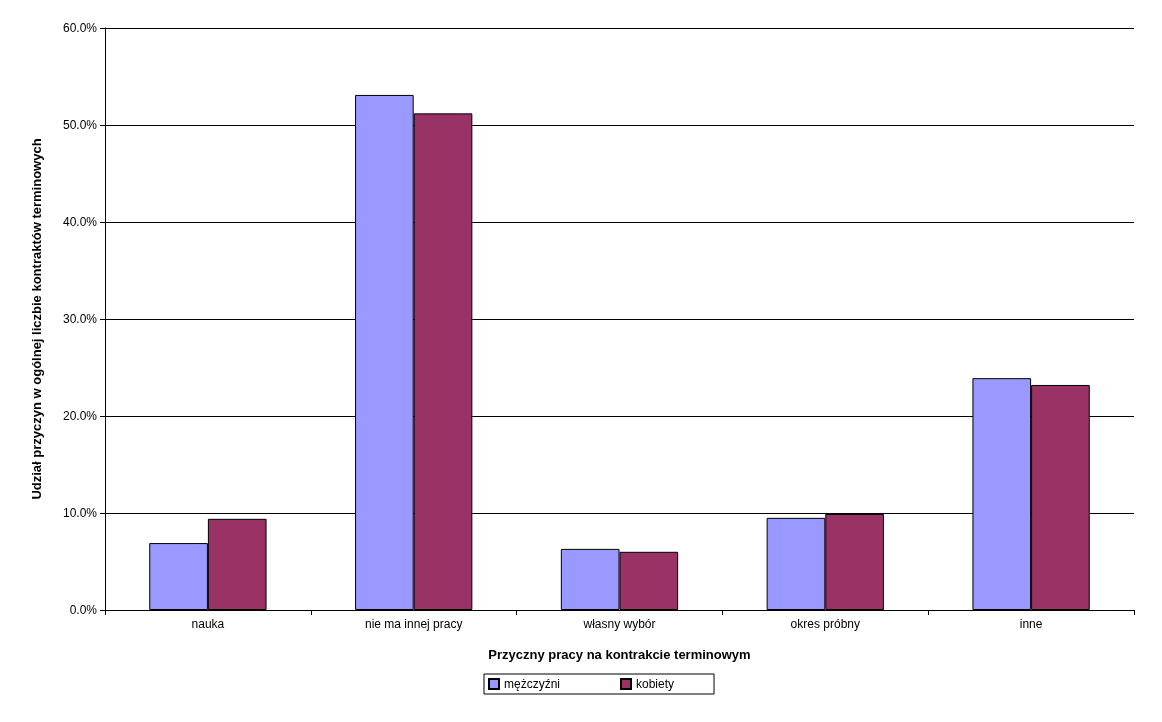  I want to click on x-tick-label: własny wybór, so click(619, 624).